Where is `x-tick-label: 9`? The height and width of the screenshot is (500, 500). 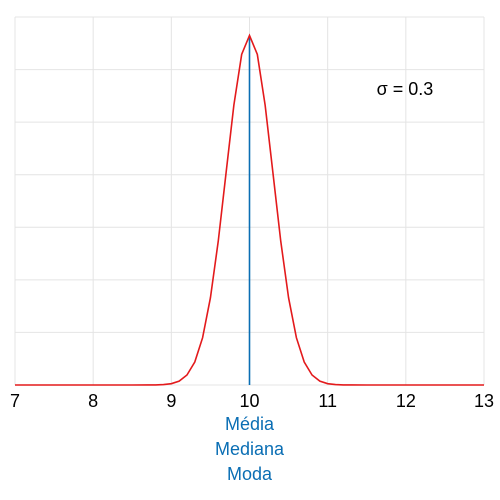 x-tick-label: 9 is located at coordinates (171, 401).